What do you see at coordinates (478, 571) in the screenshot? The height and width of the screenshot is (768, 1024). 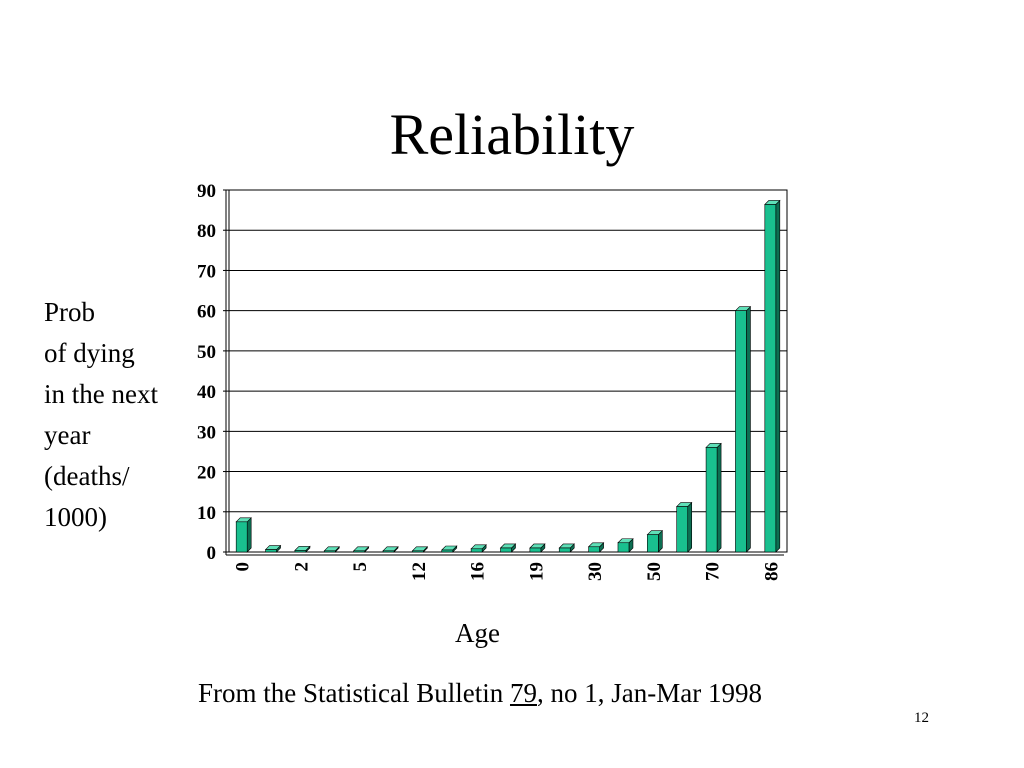 I see `x-tick-label: 16` at bounding box center [478, 571].